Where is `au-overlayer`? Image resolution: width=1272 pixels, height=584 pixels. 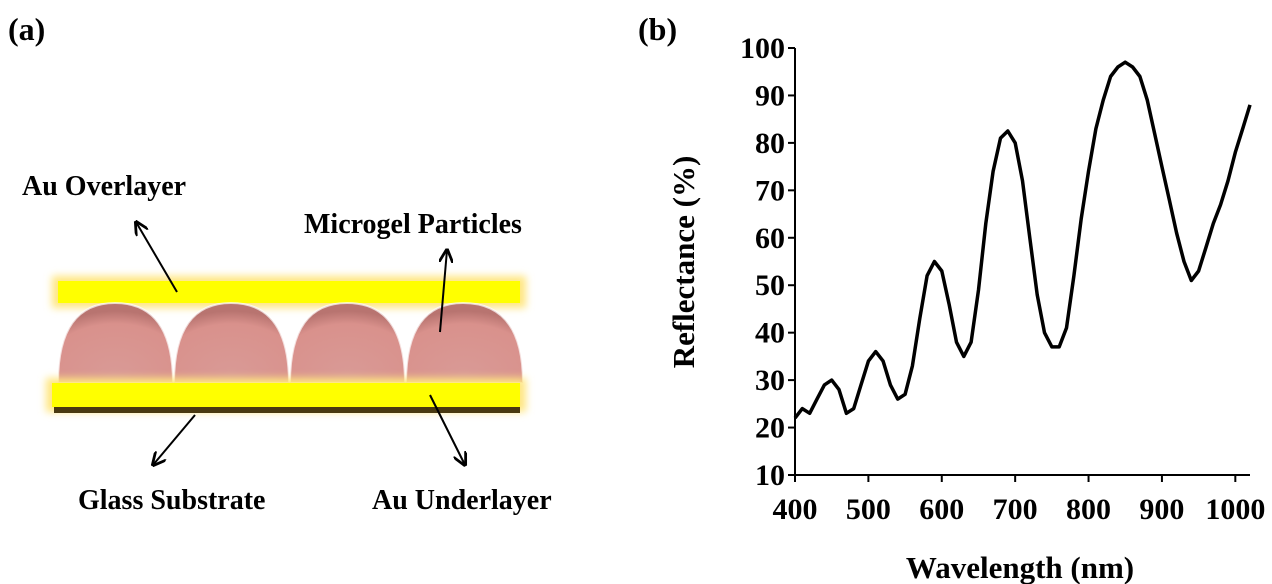 au-overlayer is located at coordinates (289, 292).